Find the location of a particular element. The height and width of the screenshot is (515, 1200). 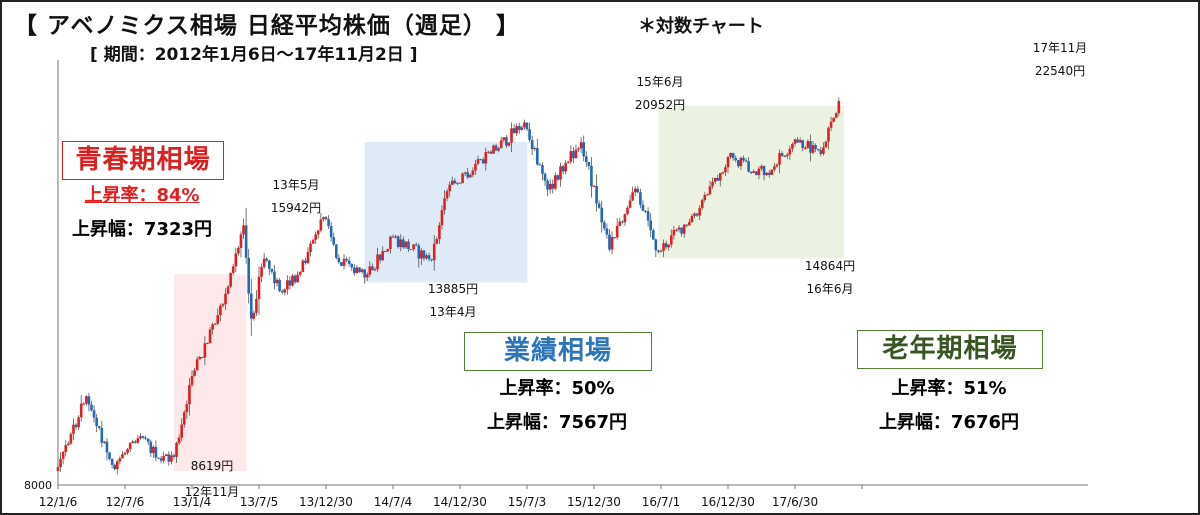

phase-youth-title: 青春期相場 is located at coordinates (143, 160).